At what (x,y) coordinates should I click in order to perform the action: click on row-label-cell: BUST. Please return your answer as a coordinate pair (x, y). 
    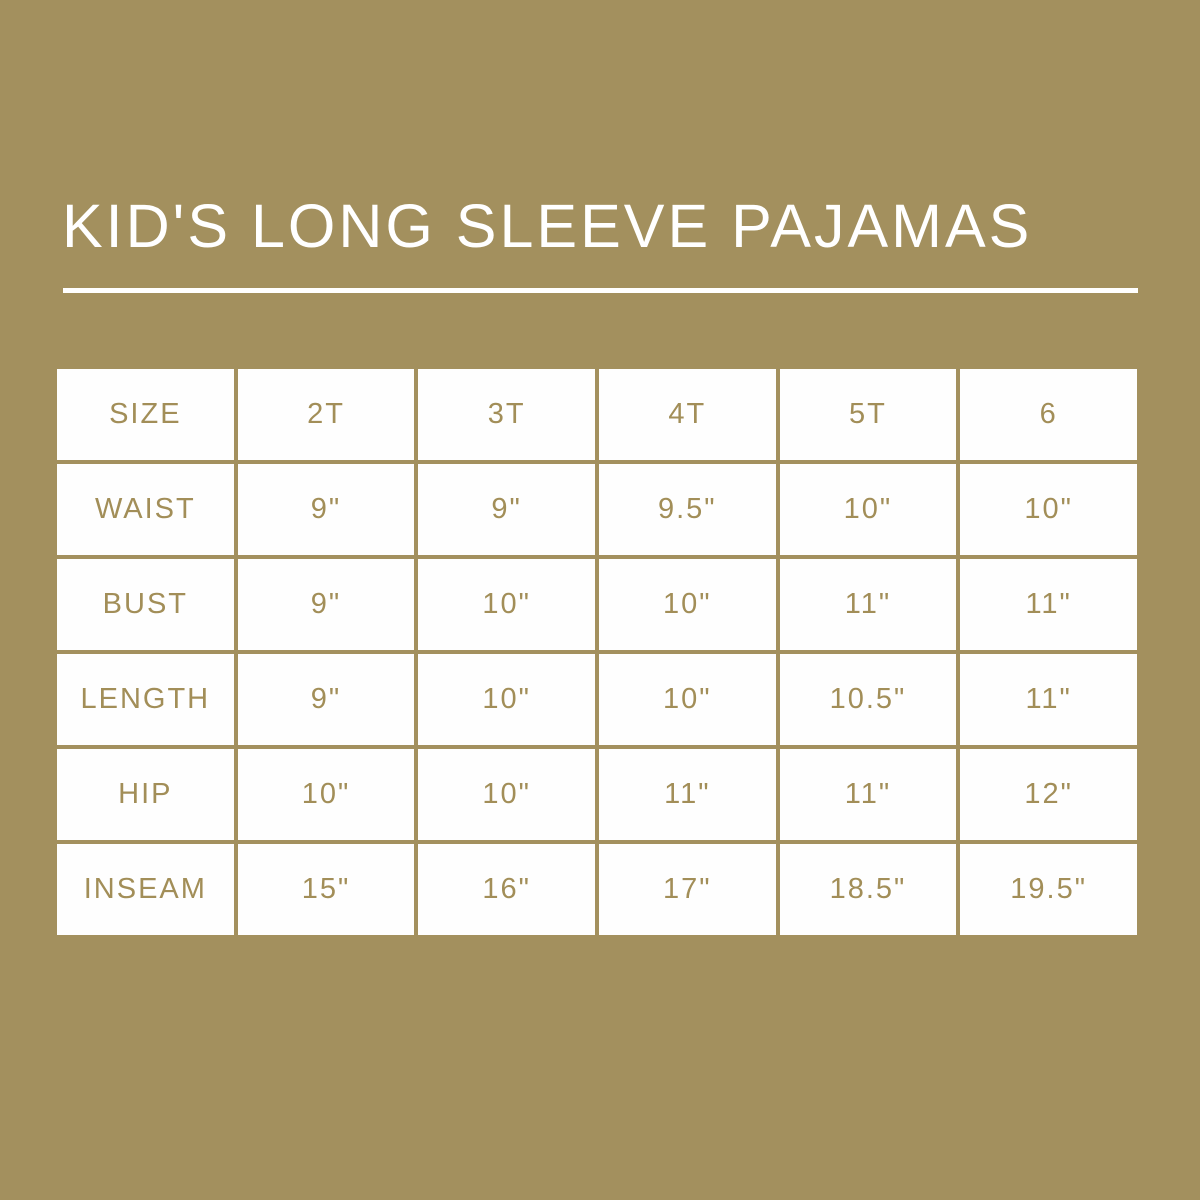
    Looking at the image, I should click on (145, 604).